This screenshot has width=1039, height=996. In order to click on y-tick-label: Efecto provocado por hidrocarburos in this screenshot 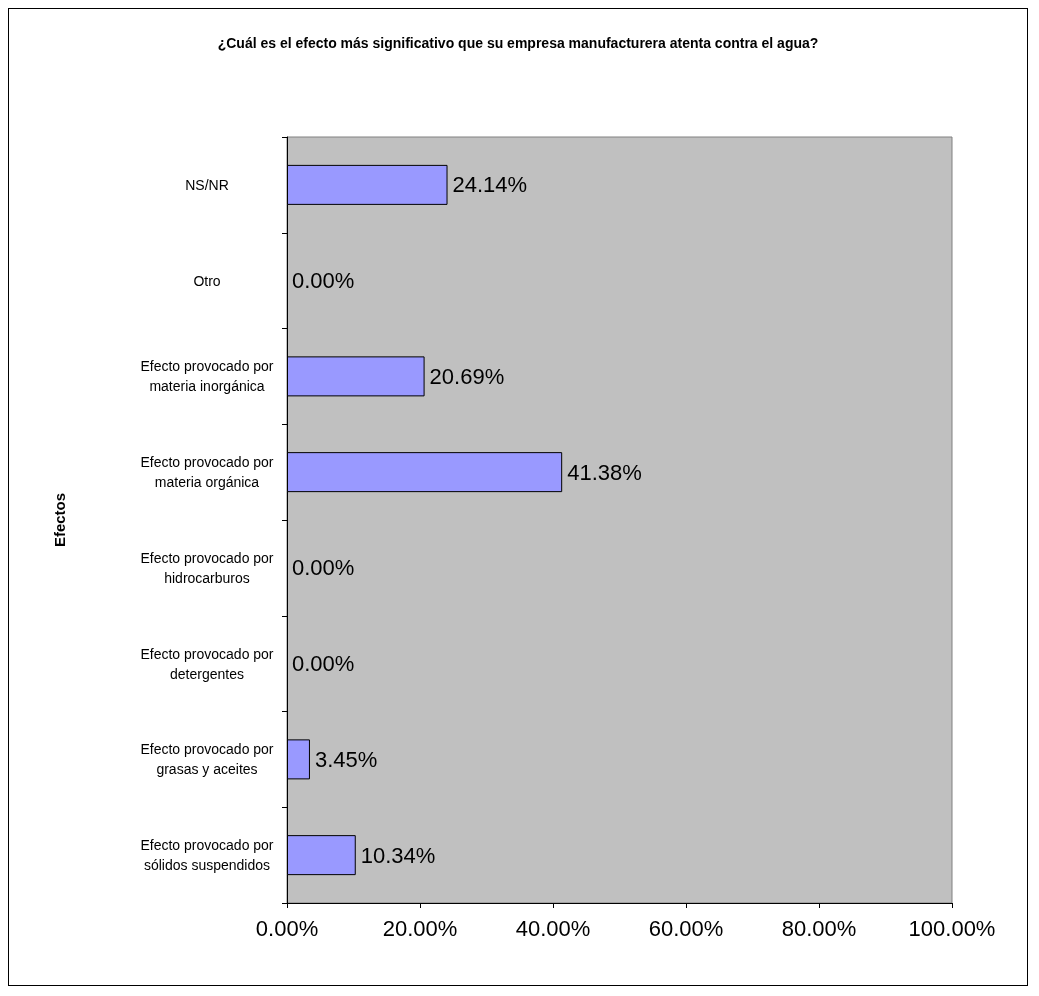, I will do `click(207, 567)`.